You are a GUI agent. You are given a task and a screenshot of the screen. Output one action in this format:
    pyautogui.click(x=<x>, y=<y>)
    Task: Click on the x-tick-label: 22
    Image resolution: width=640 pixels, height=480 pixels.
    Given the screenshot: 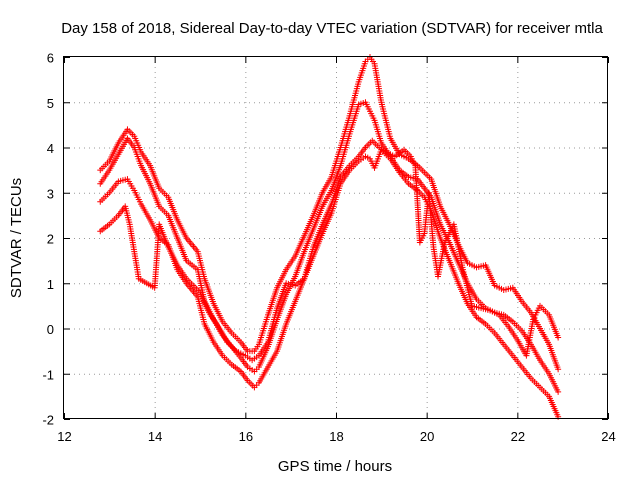 What is the action you would take?
    pyautogui.click(x=518, y=436)
    